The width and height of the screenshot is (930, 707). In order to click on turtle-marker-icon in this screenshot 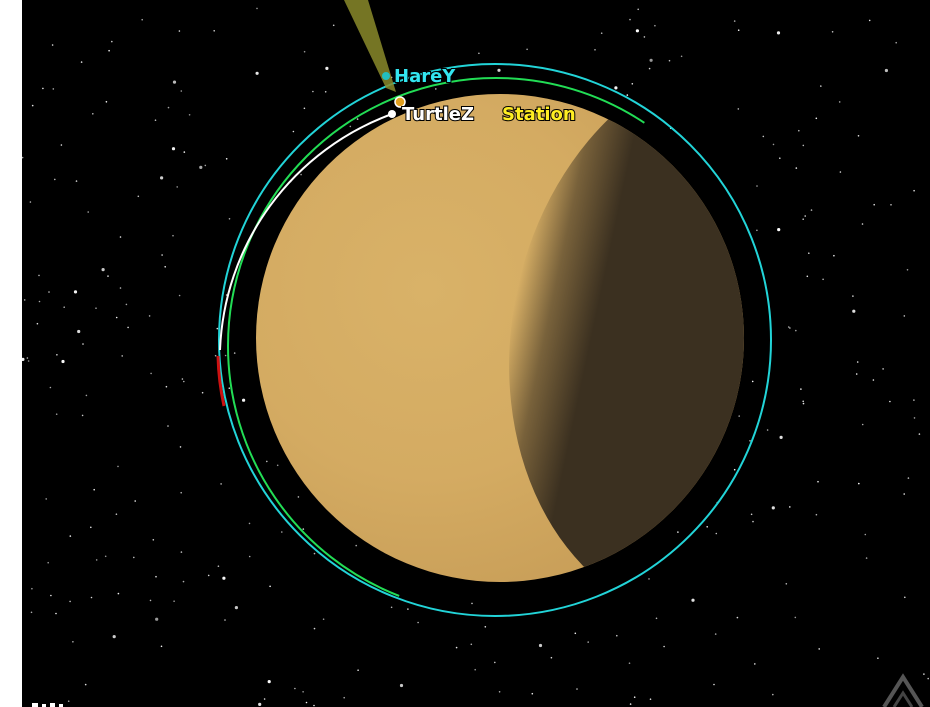, I will do `click(392, 114)`.